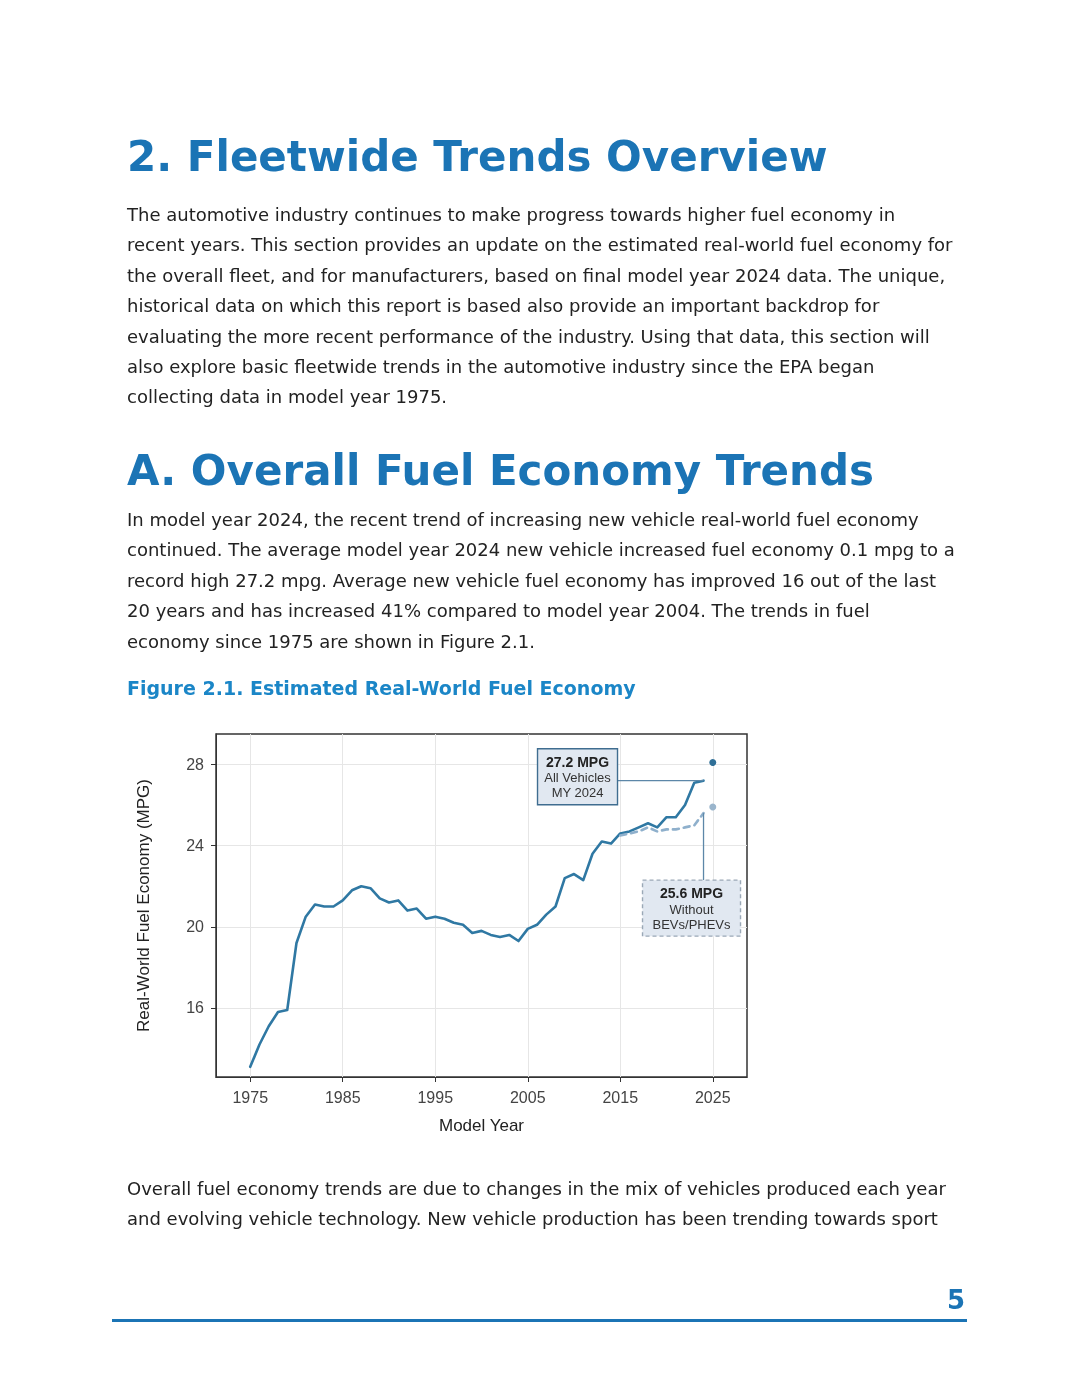 The image size is (1080, 1397). What do you see at coordinates (955, 1300) in the screenshot?
I see `text: 5` at bounding box center [955, 1300].